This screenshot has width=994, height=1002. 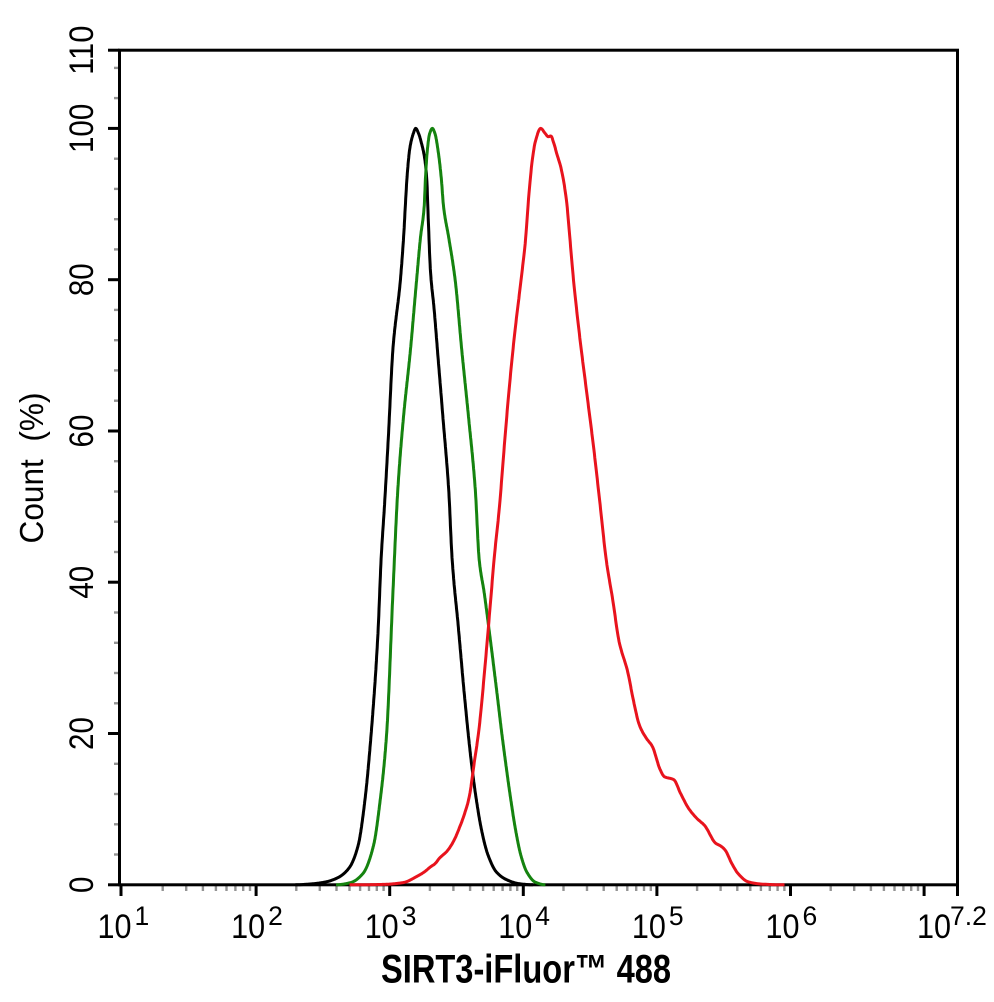 I want to click on svg-text: 0, so click(x=82, y=885).